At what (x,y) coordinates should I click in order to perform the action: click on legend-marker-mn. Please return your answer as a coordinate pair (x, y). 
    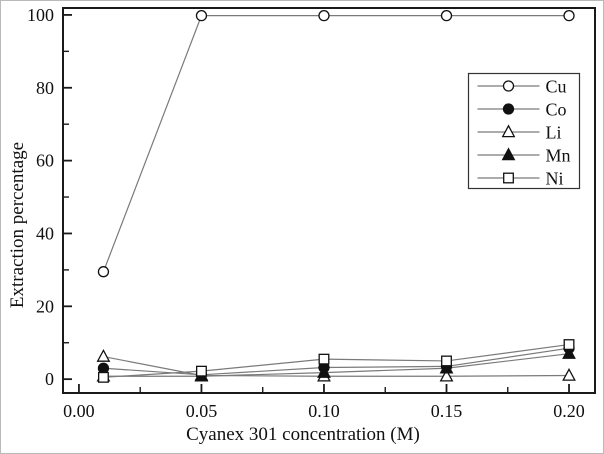
    Looking at the image, I should click on (508, 154).